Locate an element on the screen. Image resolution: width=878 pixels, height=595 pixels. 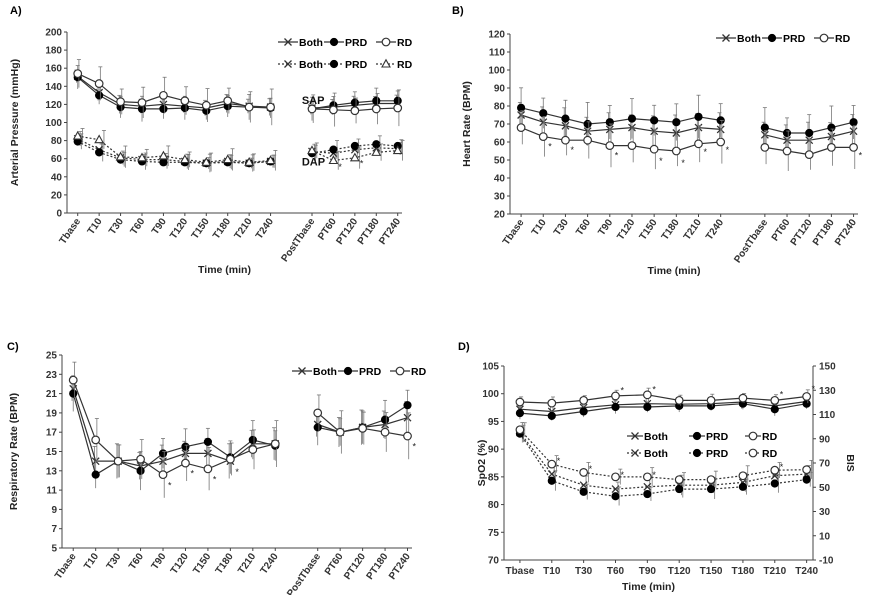
y-tick-label: 40 is located at coordinates (500, 179).